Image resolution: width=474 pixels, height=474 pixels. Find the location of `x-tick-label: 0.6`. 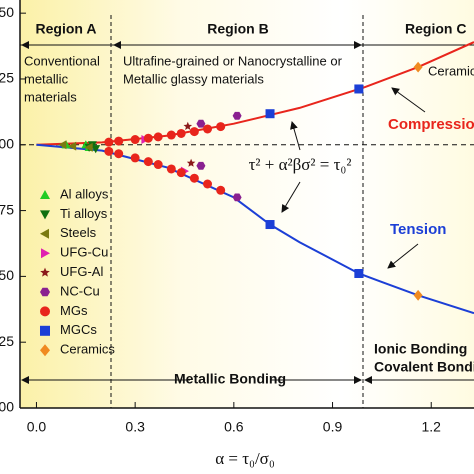

x-tick-label: 0.6 is located at coordinates (234, 427).